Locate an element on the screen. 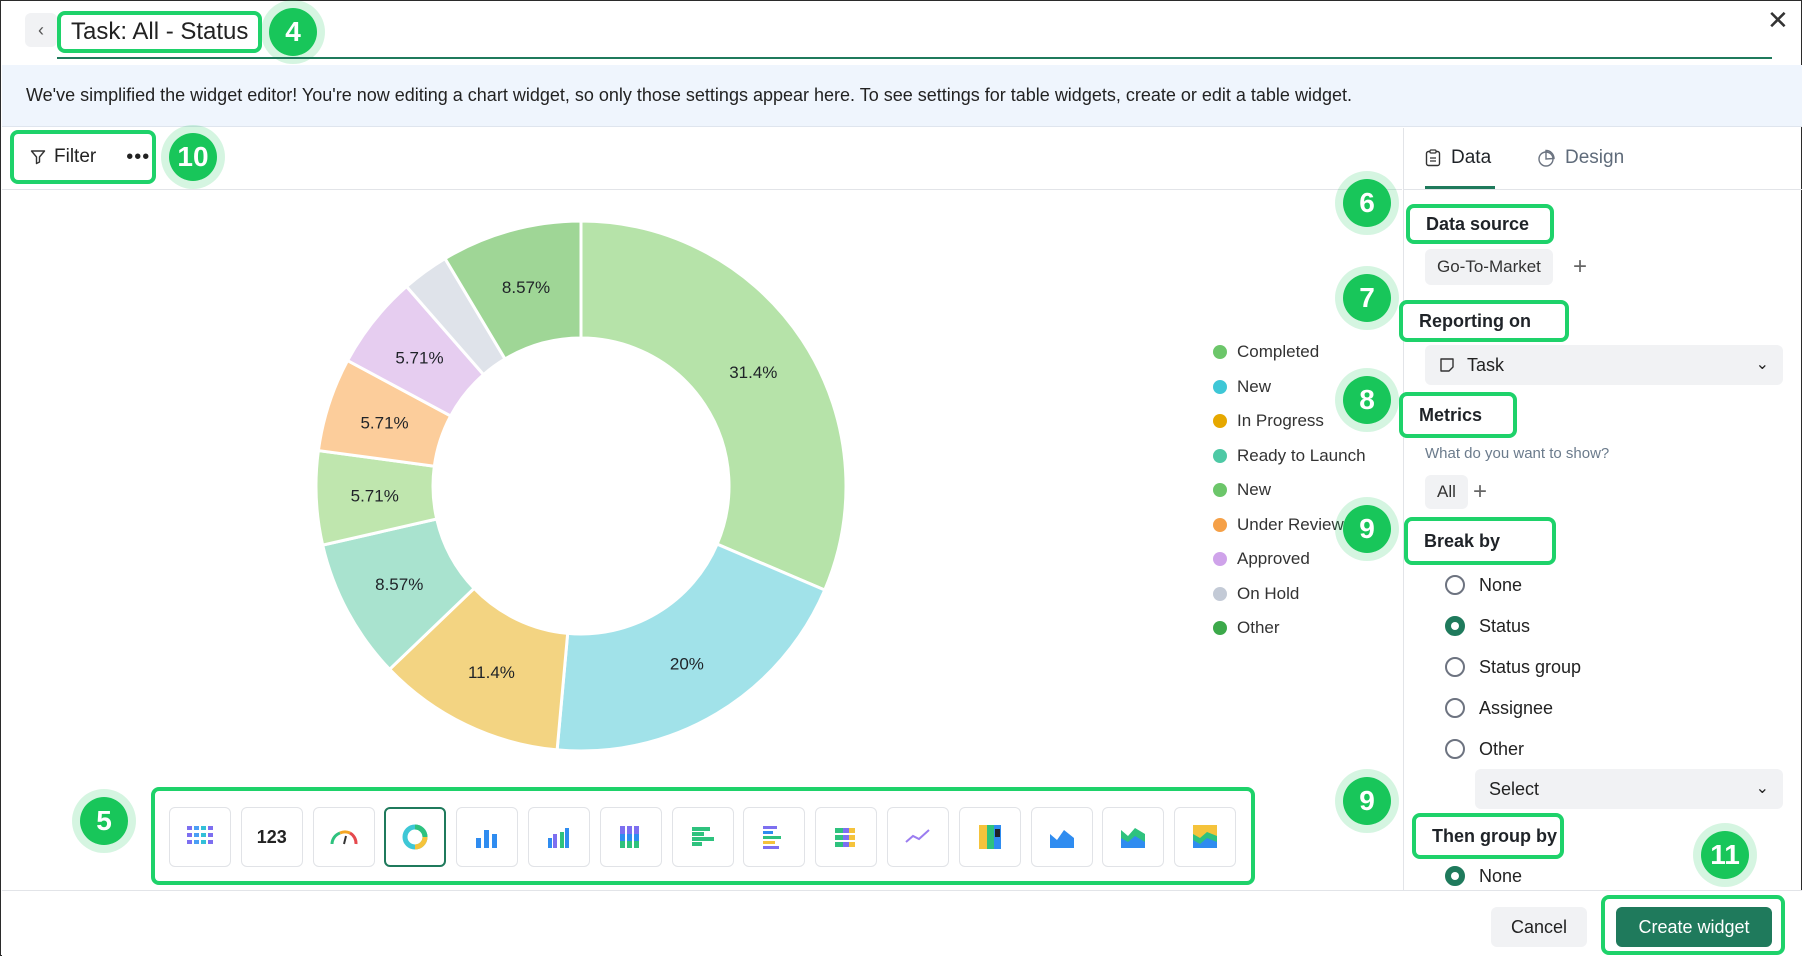 This screenshot has width=1802, height=956. data-source-value: Go-To-Market is located at coordinates (1489, 266).